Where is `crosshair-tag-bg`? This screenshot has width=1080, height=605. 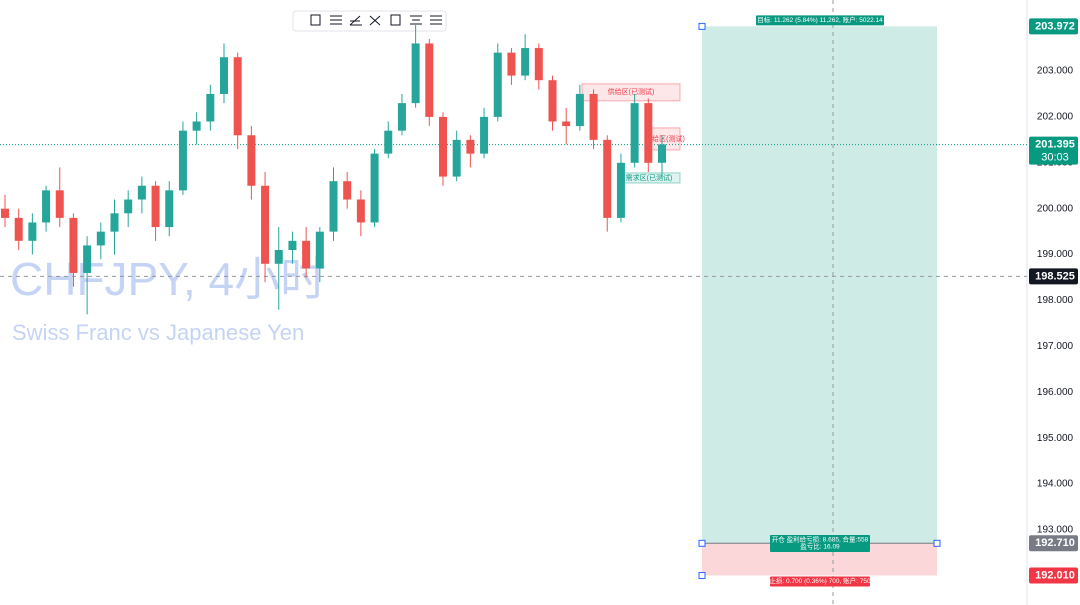
crosshair-tag-bg is located at coordinates (1053, 276).